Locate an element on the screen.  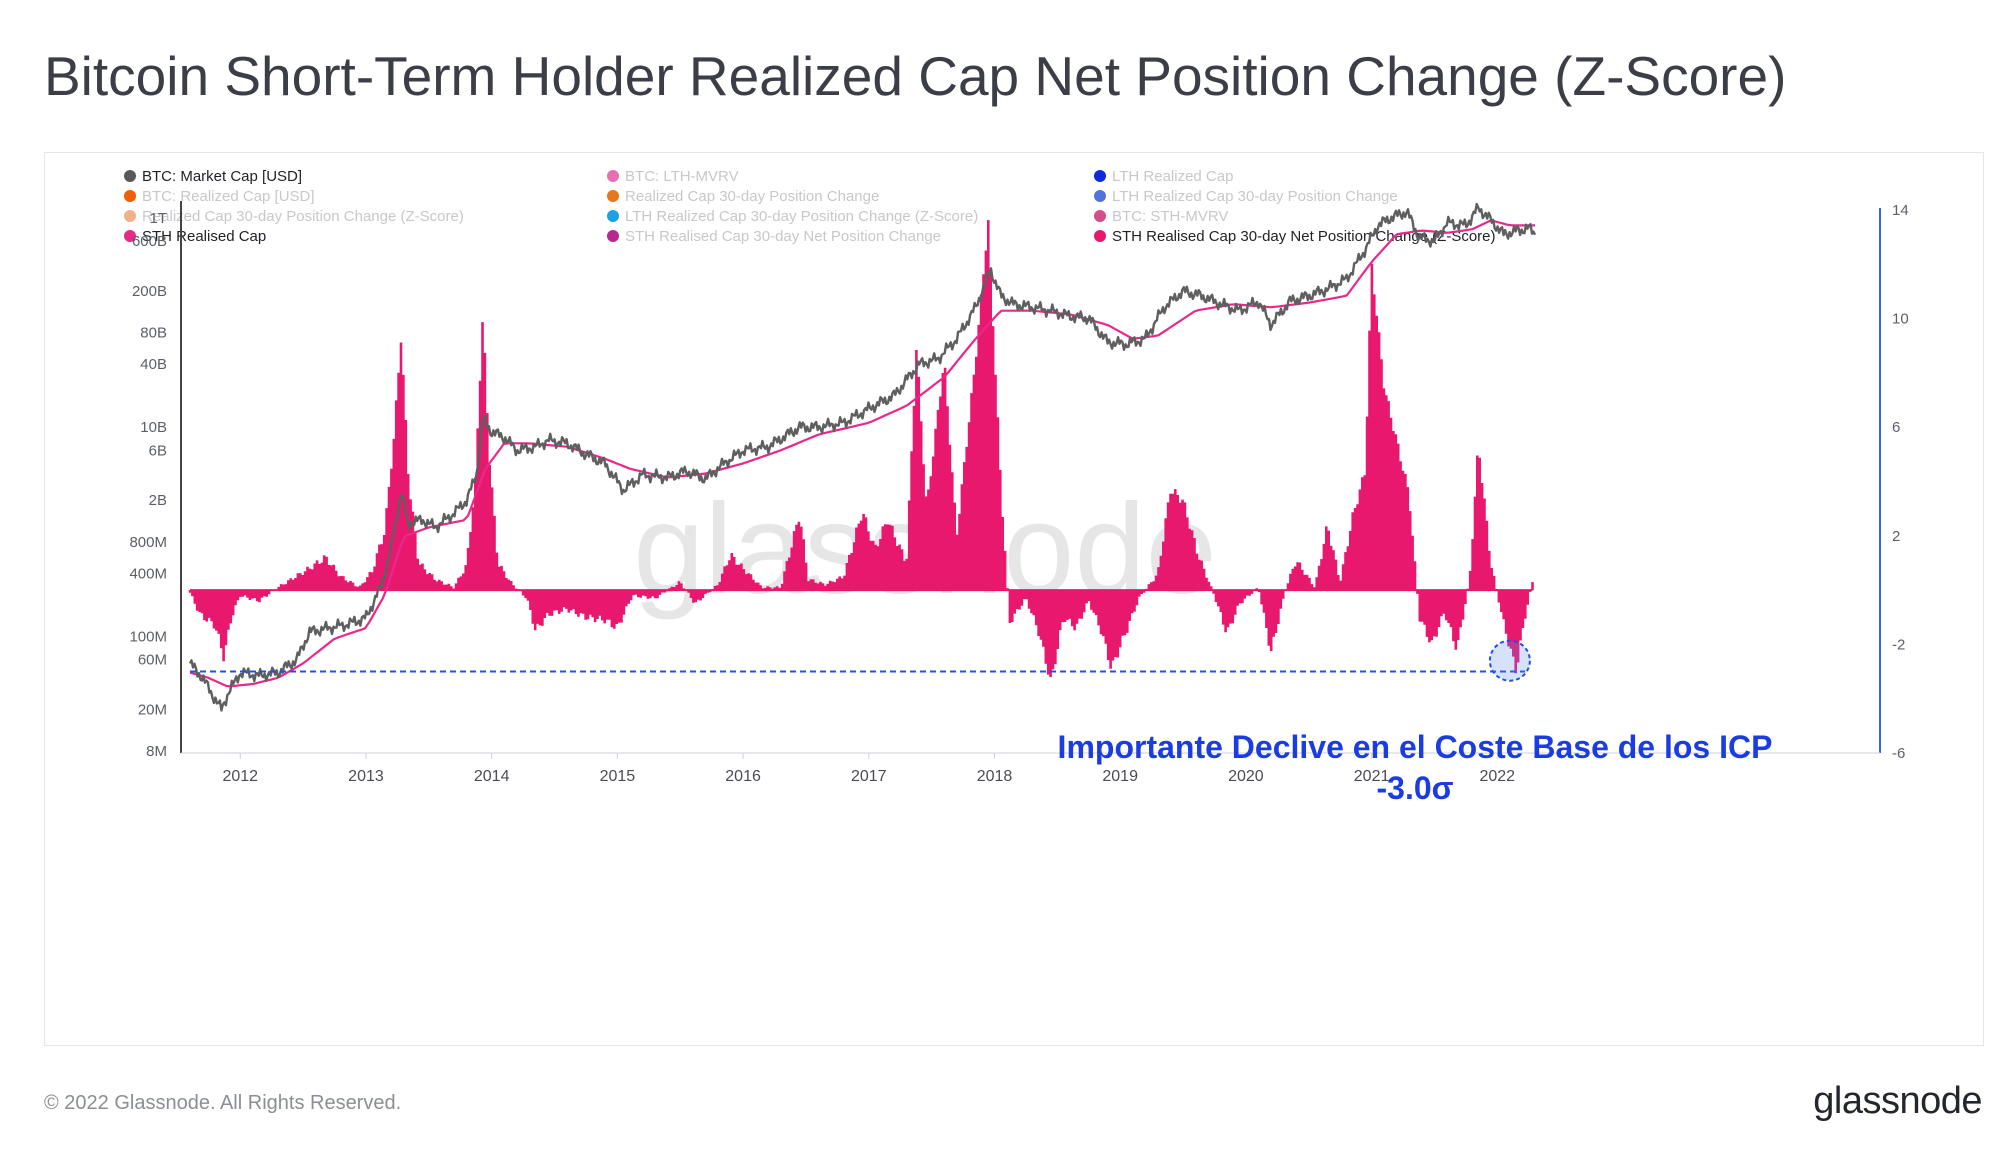
legend-label: BTC: LTH-MVRV is located at coordinates (682, 176).